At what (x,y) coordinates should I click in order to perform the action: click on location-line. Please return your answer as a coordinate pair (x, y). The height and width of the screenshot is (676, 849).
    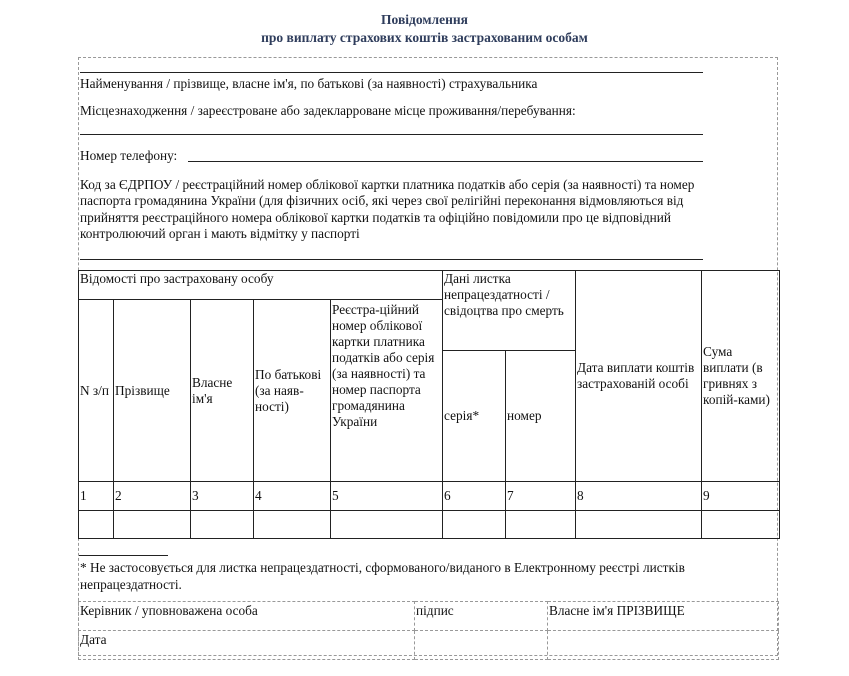
    Looking at the image, I should click on (391, 134).